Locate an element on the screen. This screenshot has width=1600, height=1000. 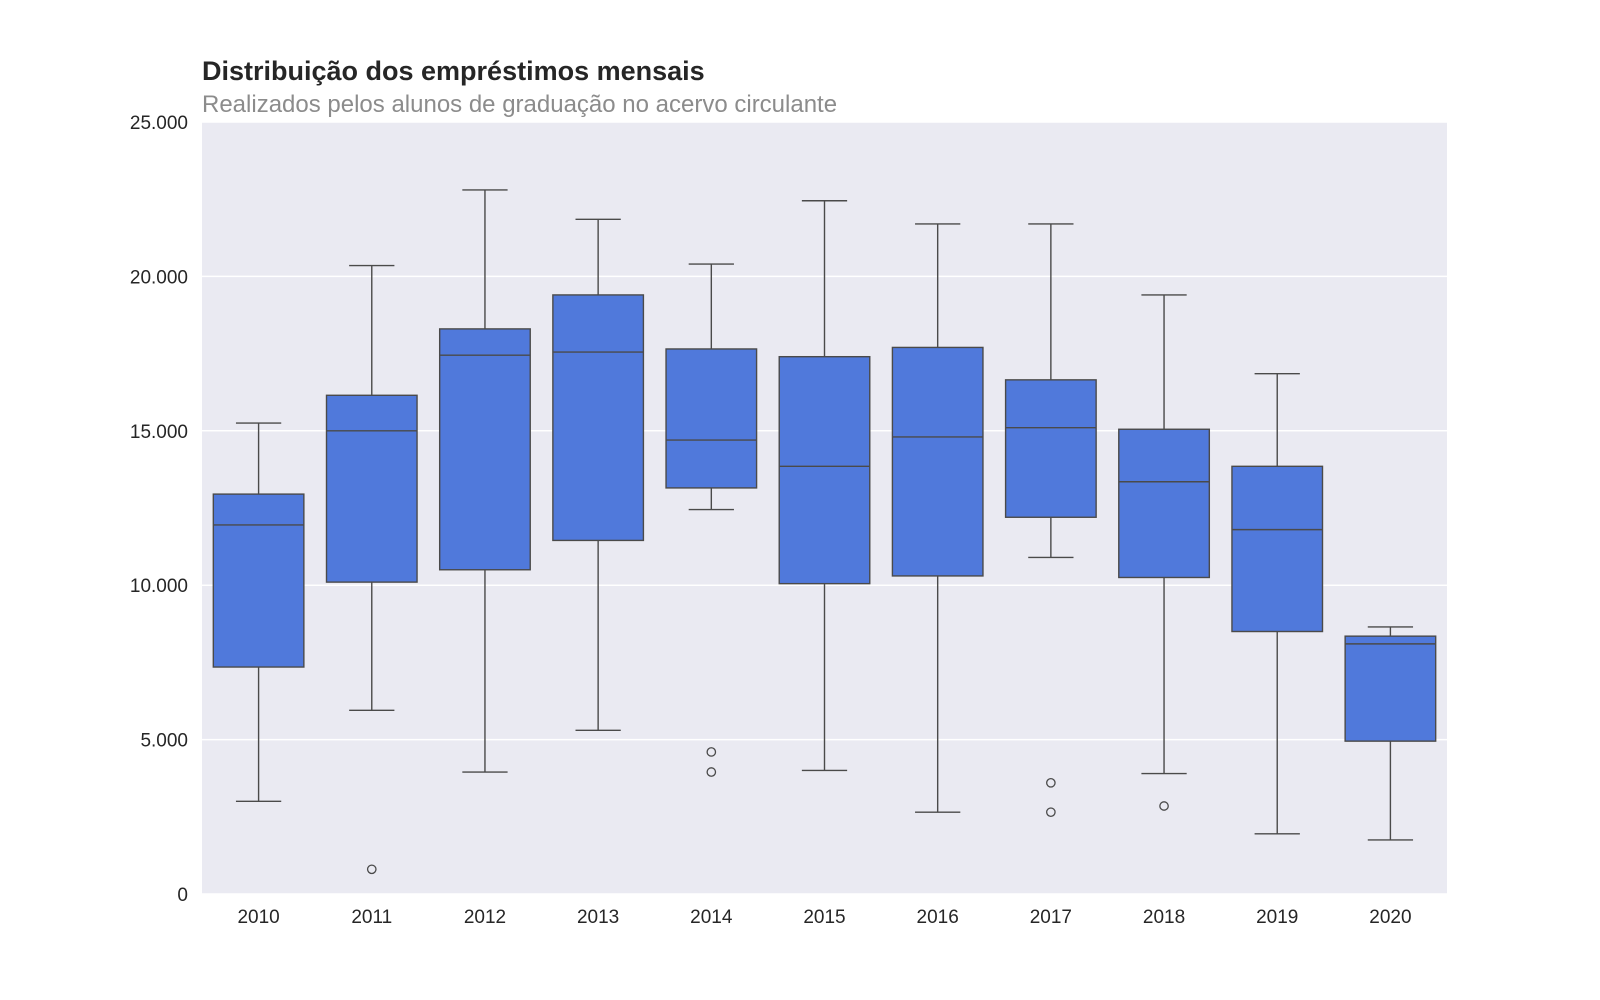
y-tick-label: 5.000 is located at coordinates (164, 741).